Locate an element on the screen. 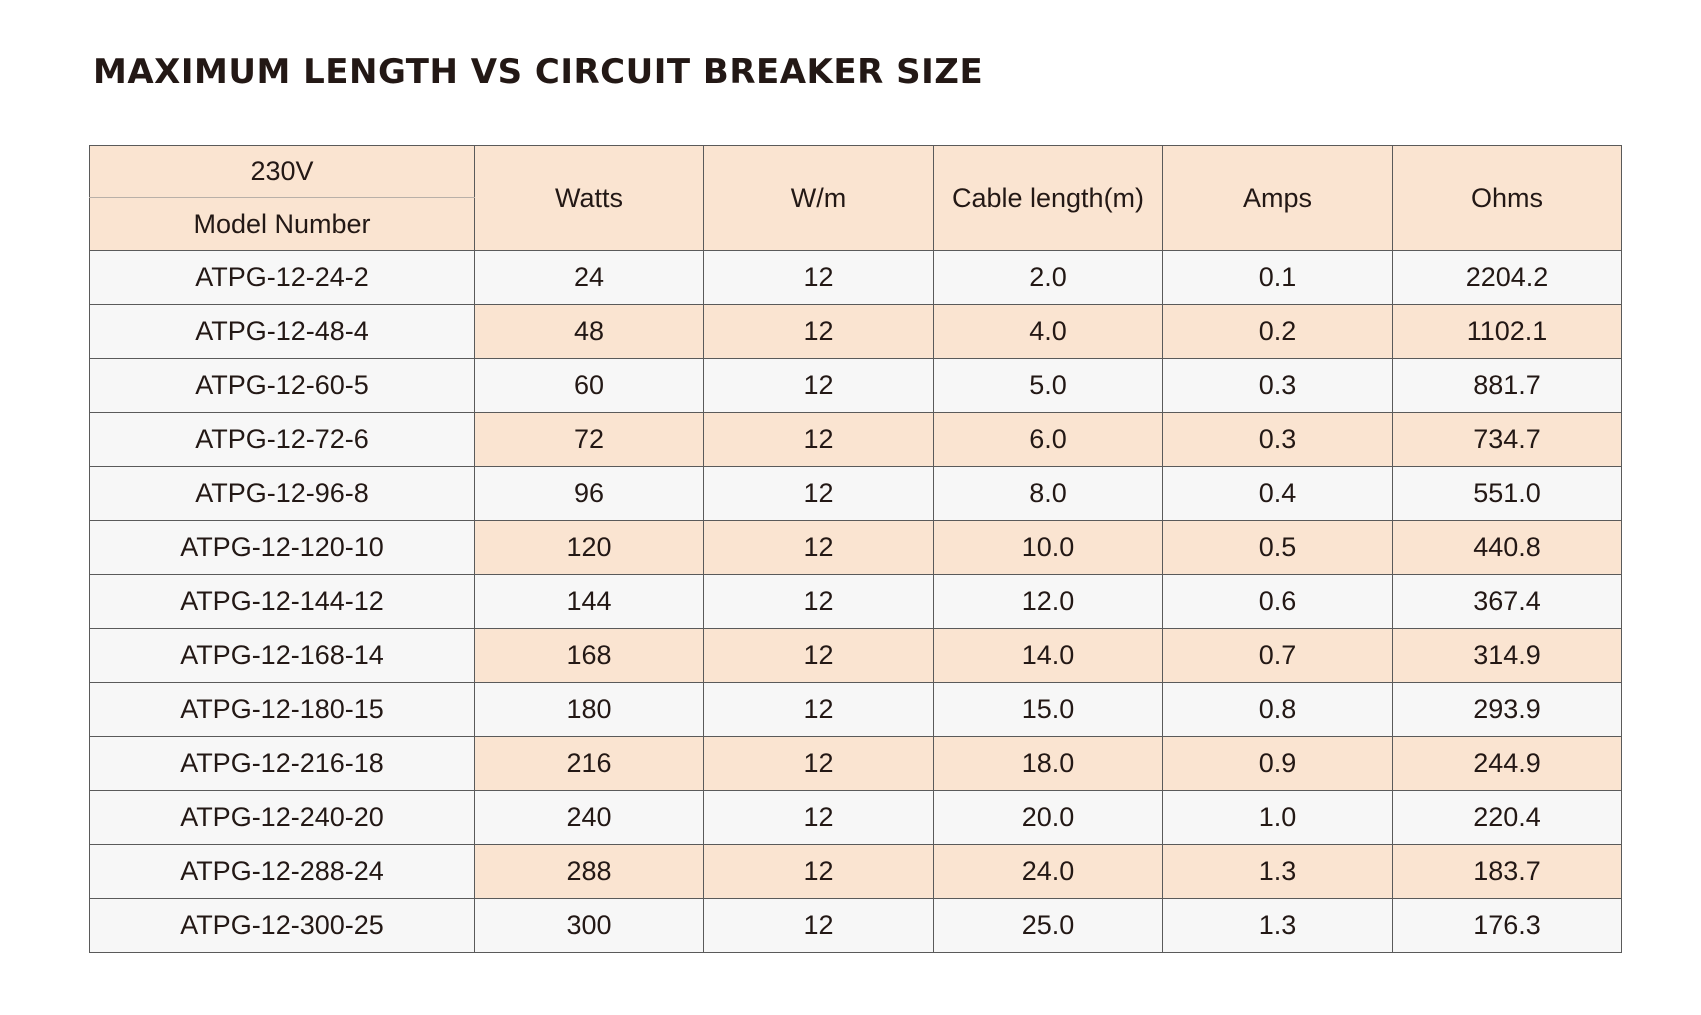 The image size is (1701, 1015). model-cell: ATPG-12-72-6 is located at coordinates (282, 439).